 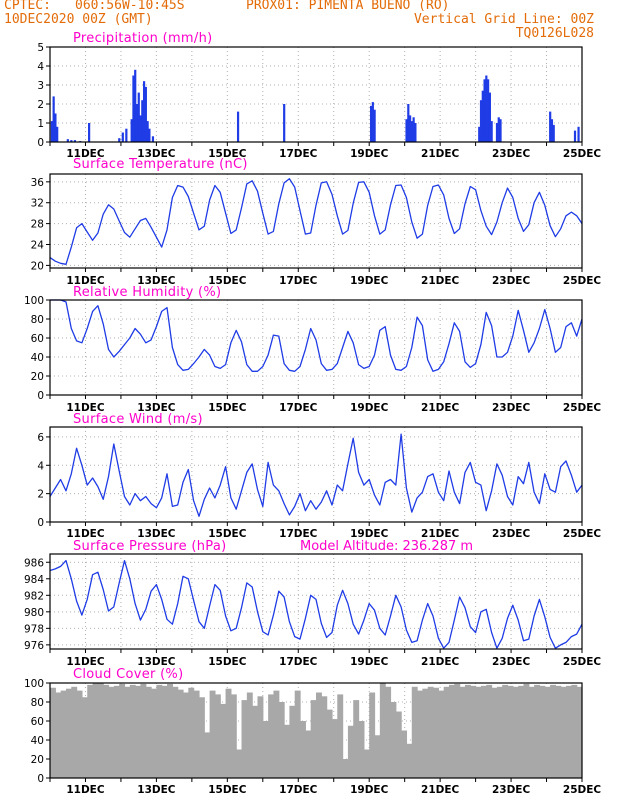 What do you see at coordinates (34, 596) in the screenshot?
I see `y-tick-label: 982` at bounding box center [34, 596].